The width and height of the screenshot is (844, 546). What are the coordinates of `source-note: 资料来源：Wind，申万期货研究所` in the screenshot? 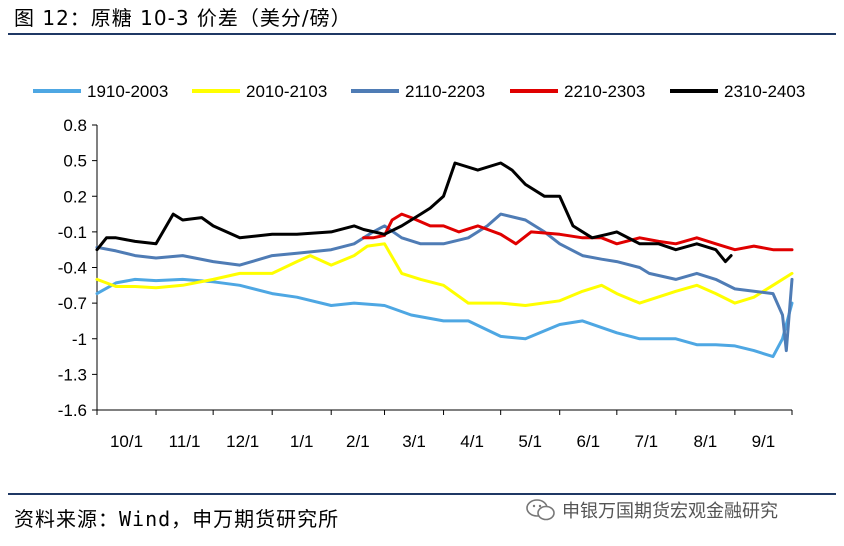 It's located at (177, 519).